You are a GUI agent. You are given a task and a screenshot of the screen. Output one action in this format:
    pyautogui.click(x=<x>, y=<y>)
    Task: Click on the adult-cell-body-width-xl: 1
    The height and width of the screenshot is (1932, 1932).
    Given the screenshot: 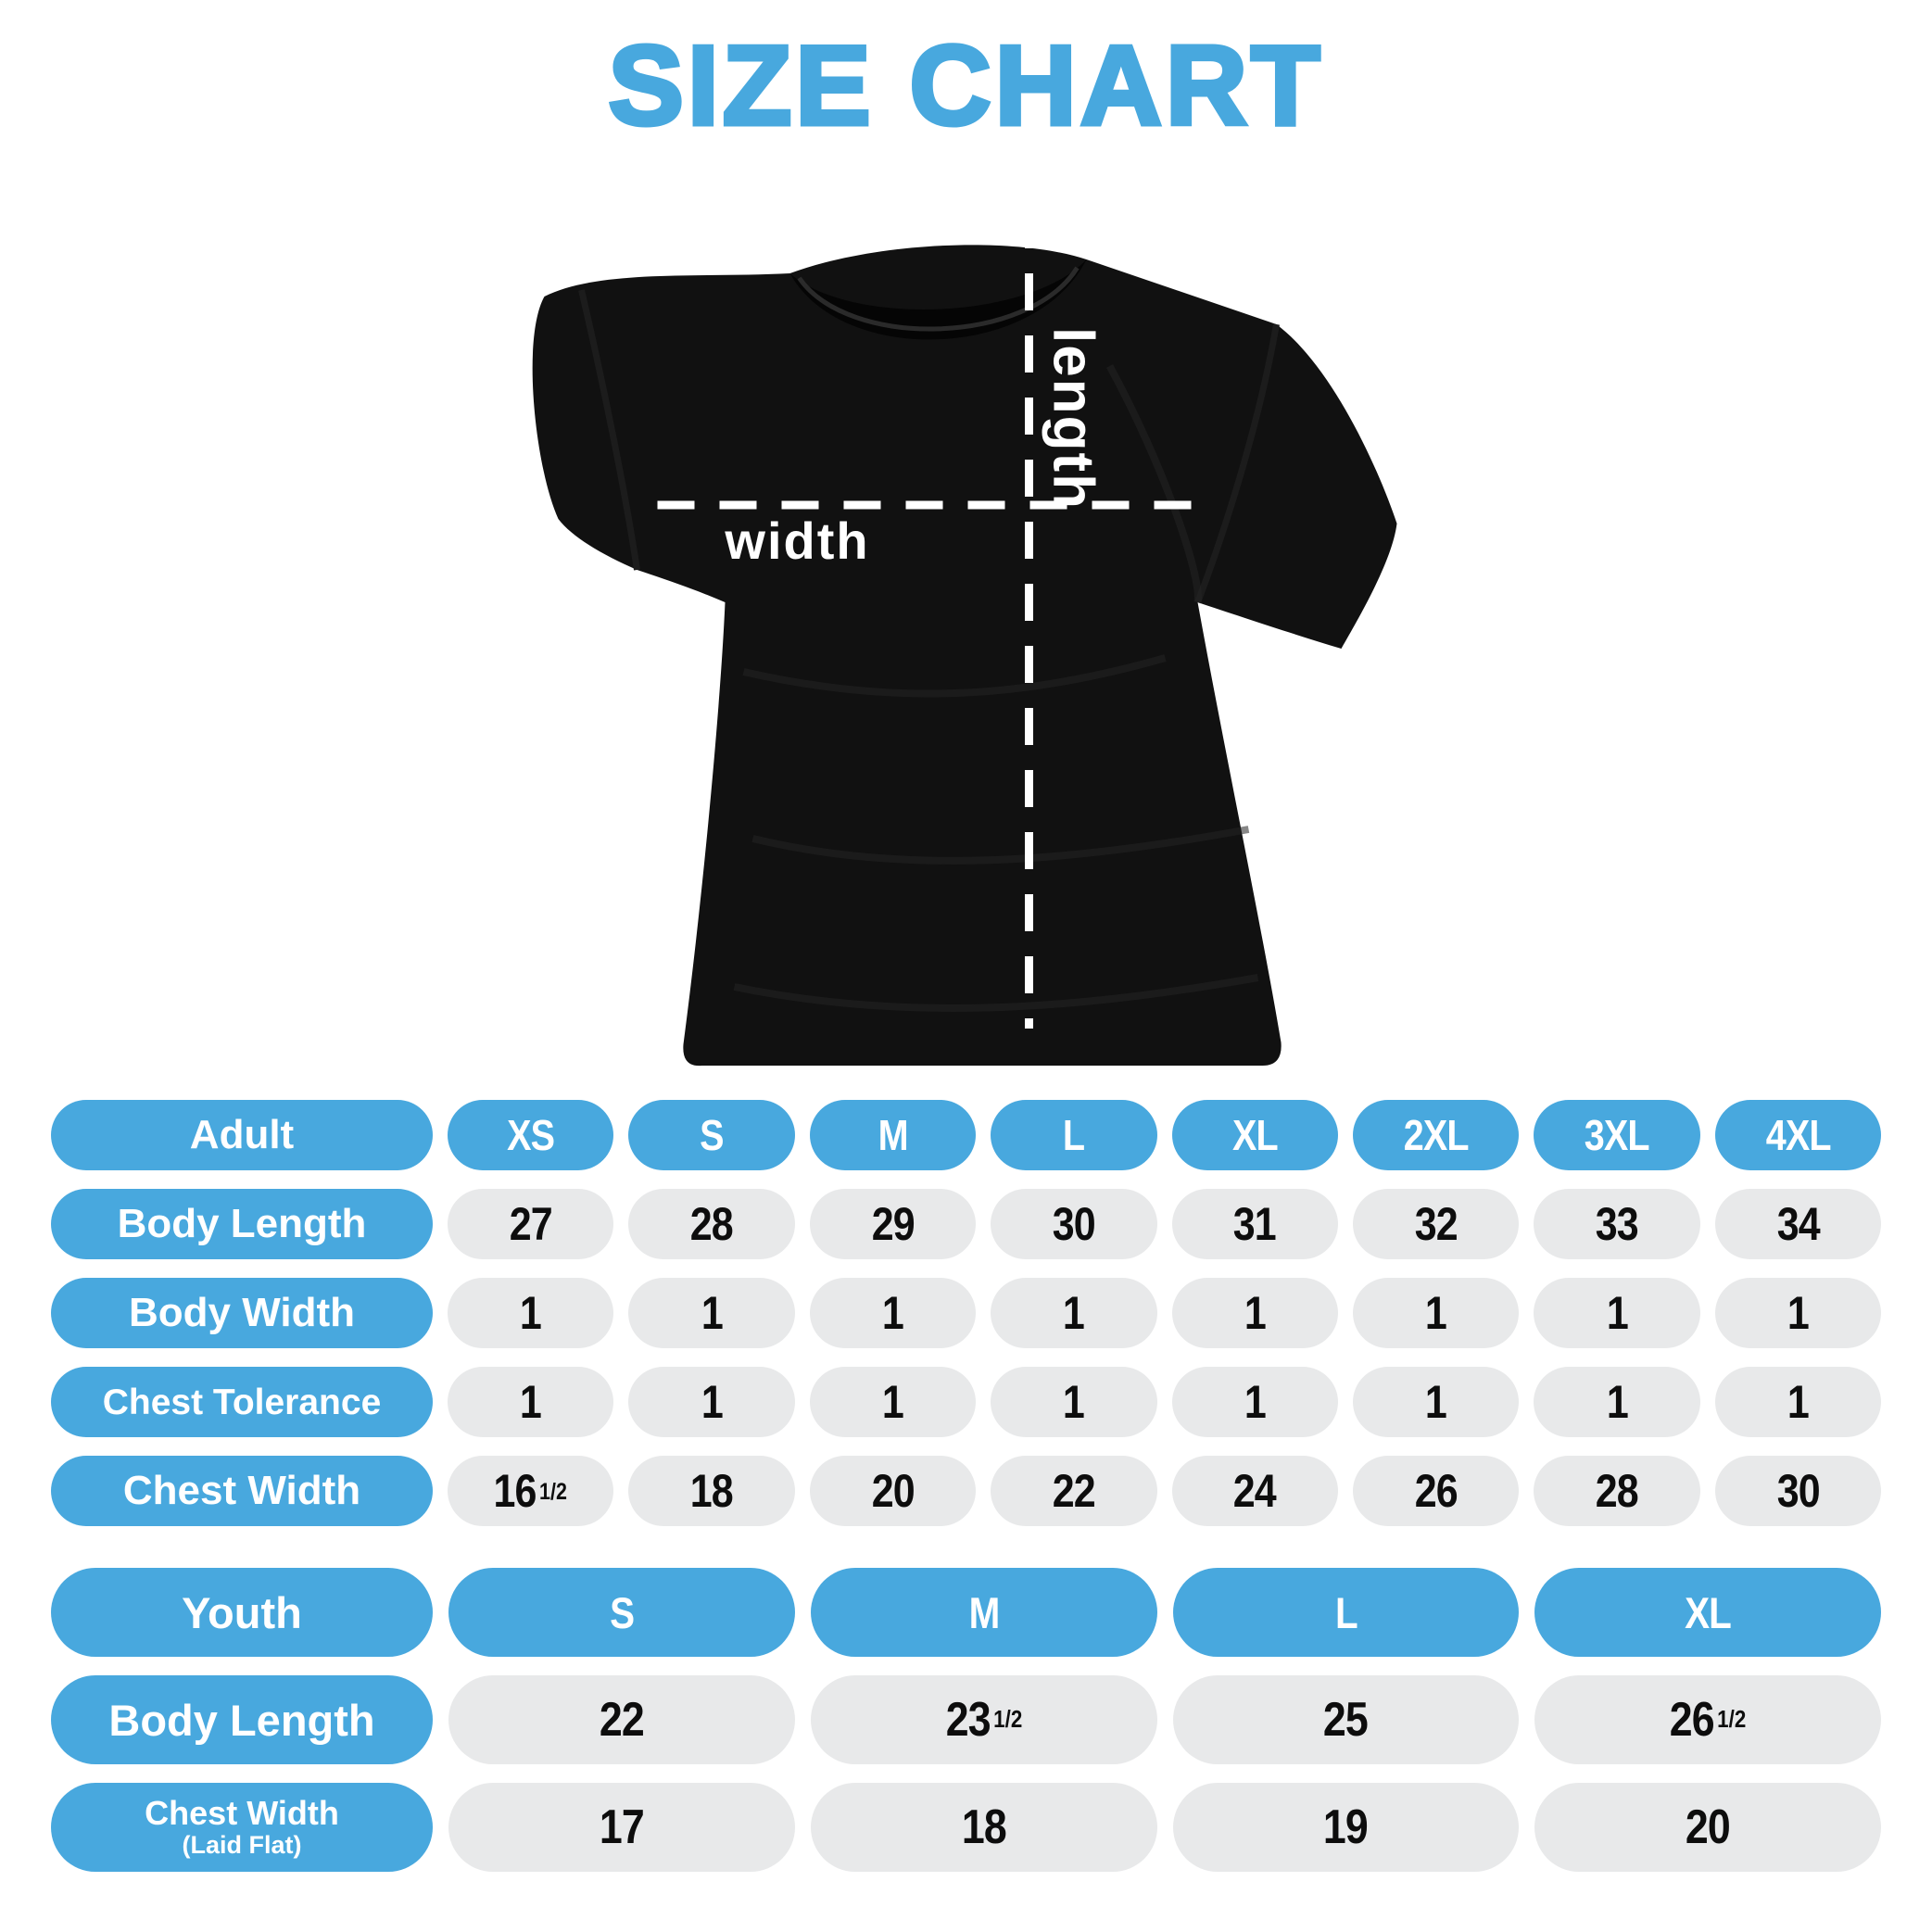 What is the action you would take?
    pyautogui.click(x=1254, y=1313)
    